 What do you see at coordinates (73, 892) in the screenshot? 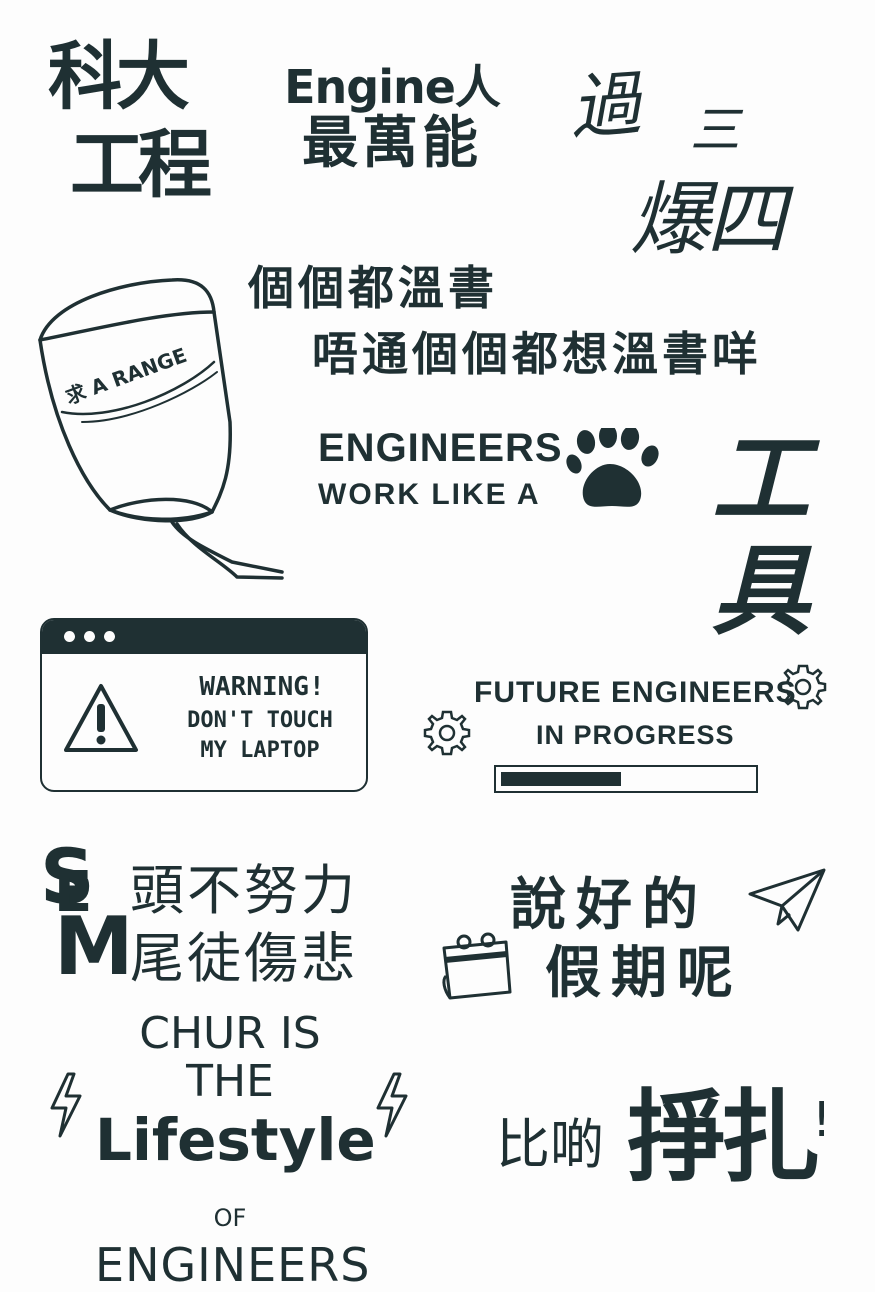
I see `sem-letter-e: E` at bounding box center [73, 892].